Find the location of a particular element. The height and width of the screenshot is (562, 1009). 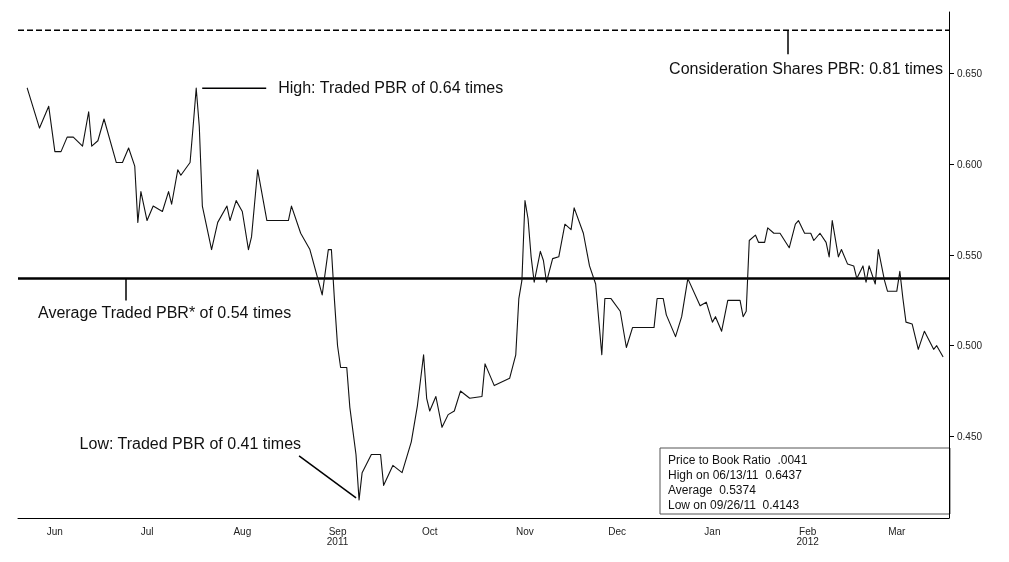

y-tick-label: 0.550 is located at coordinates (970, 255).